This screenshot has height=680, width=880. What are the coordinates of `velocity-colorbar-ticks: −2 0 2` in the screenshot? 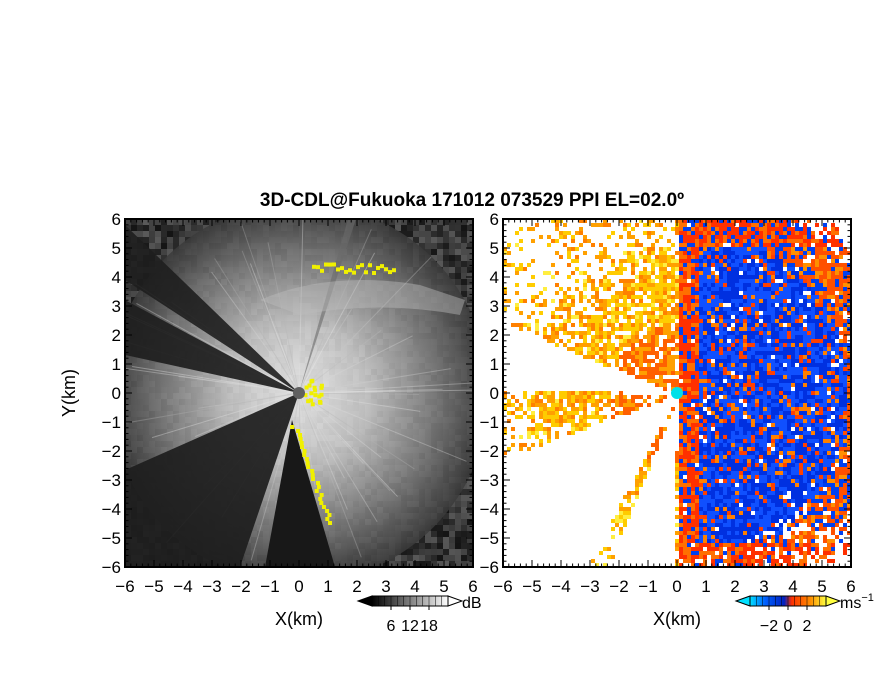 It's located at (788, 615).